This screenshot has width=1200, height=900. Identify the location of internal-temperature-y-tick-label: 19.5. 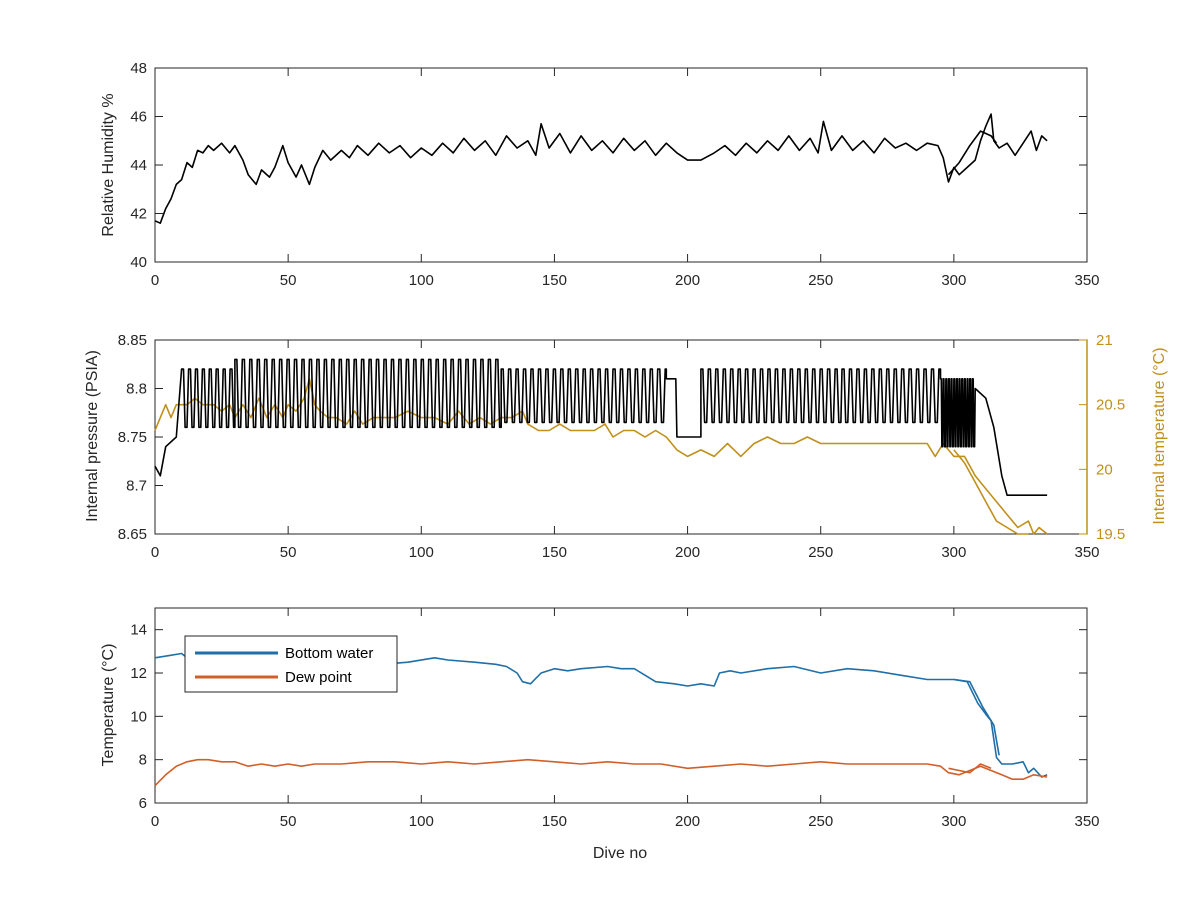
(1110, 534).